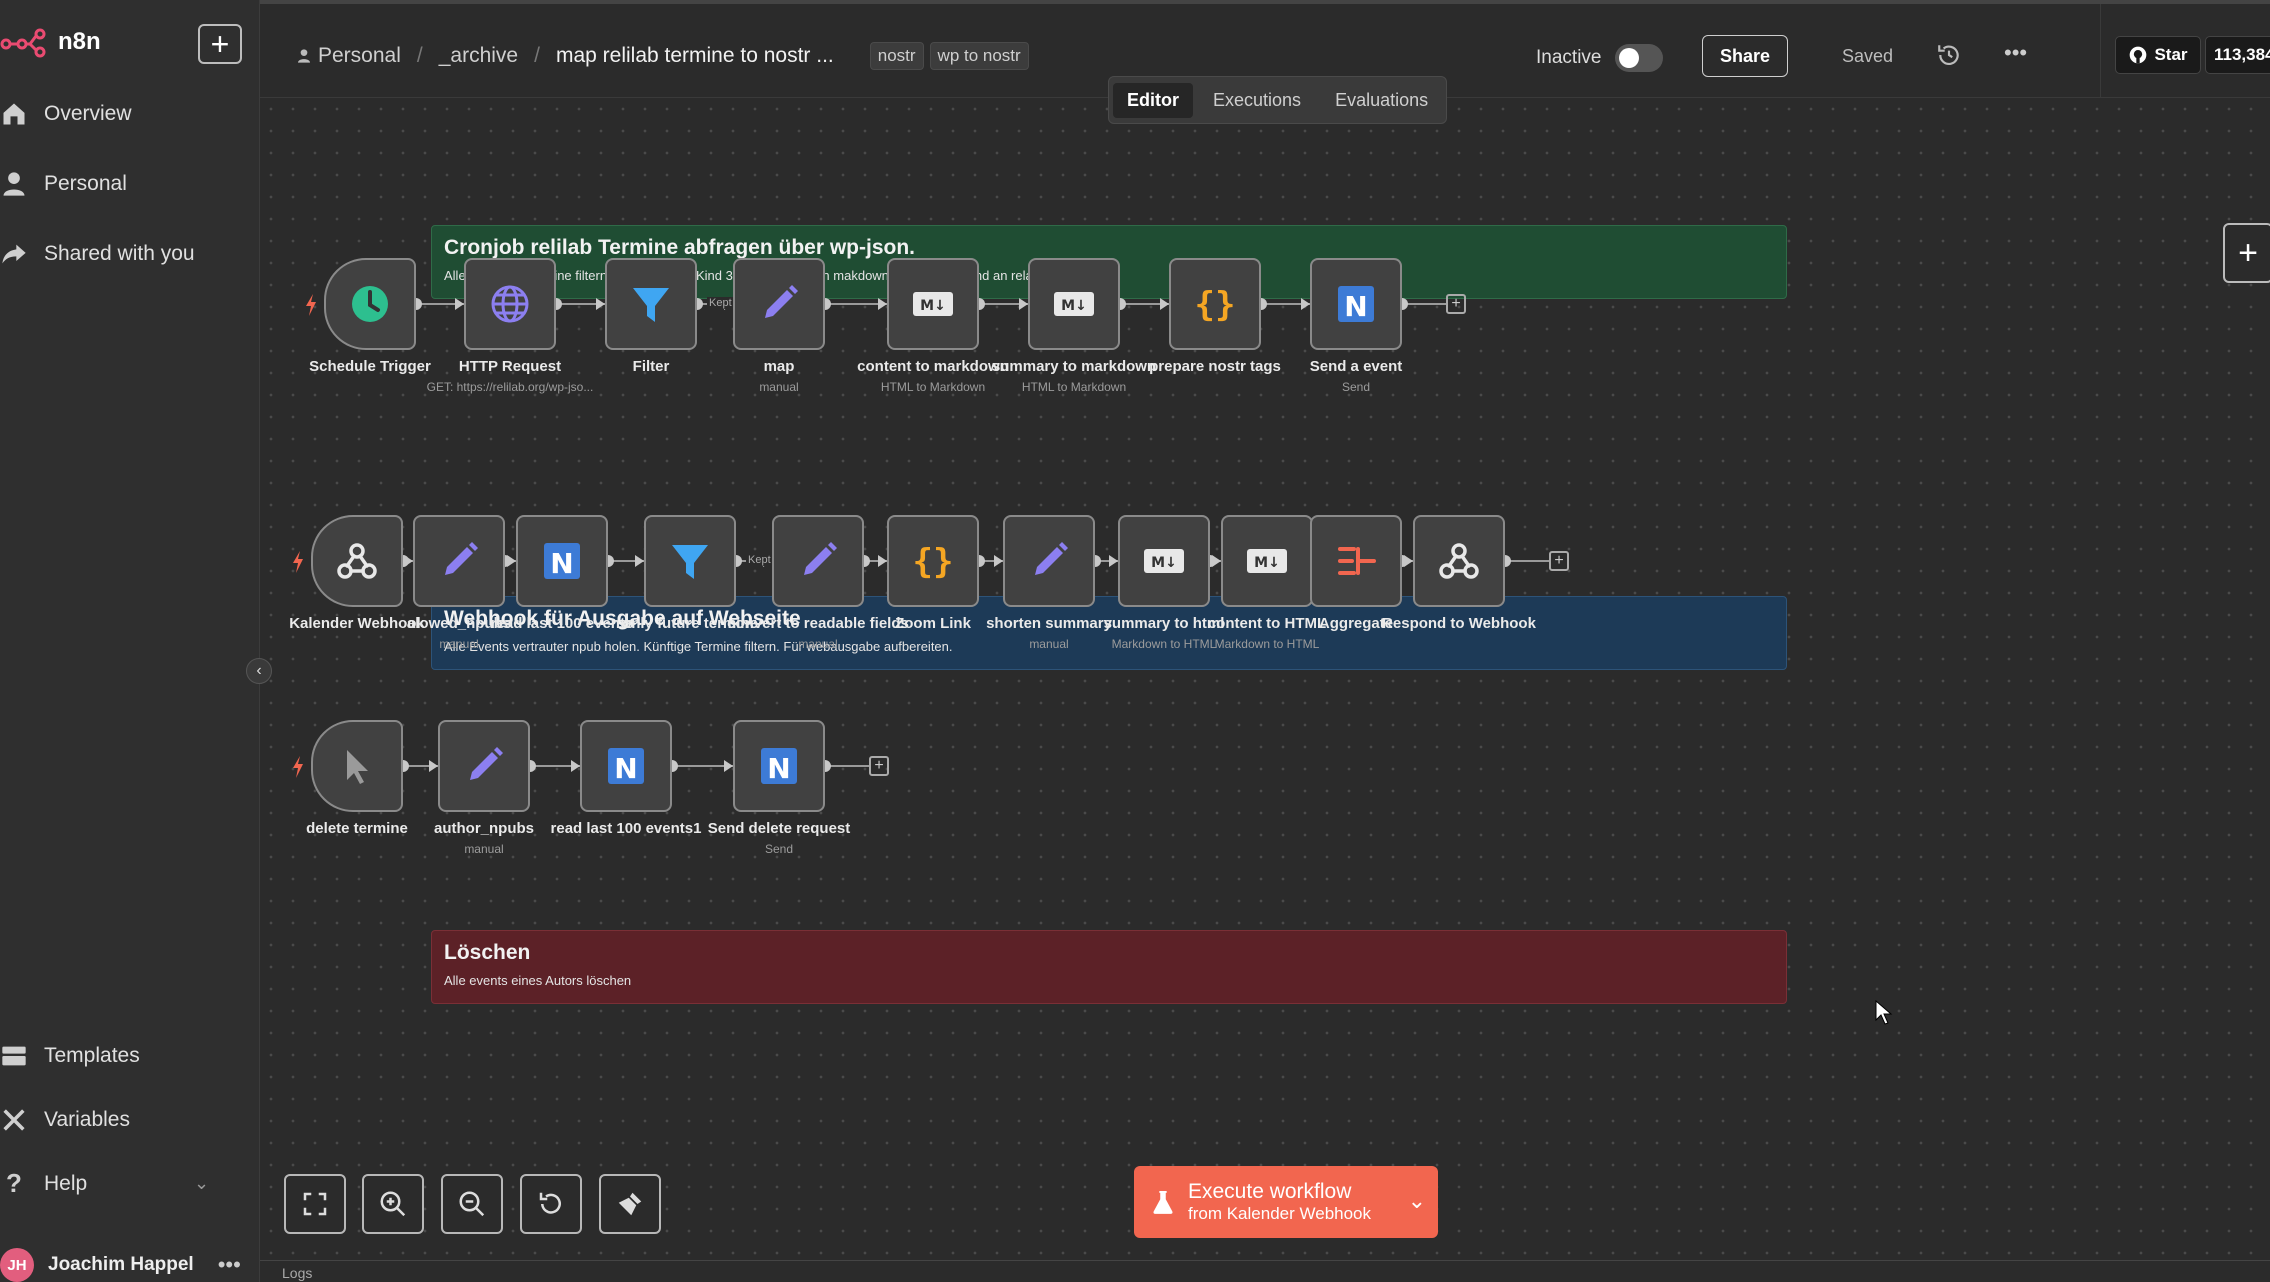  Describe the element at coordinates (1884, 1012) in the screenshot. I see `mouse-cursor-icon` at that location.